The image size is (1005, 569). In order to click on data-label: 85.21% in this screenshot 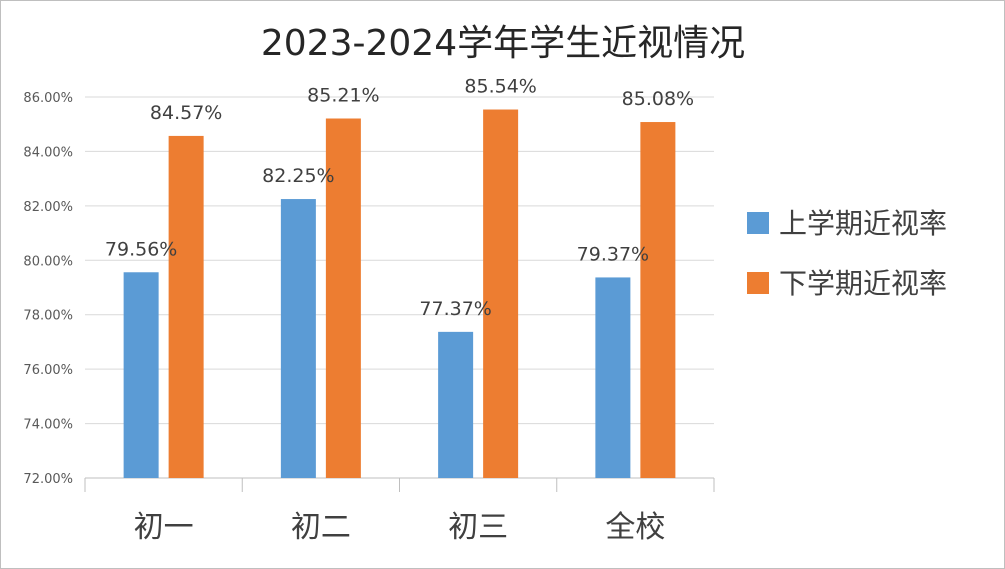, I will do `click(343, 95)`.